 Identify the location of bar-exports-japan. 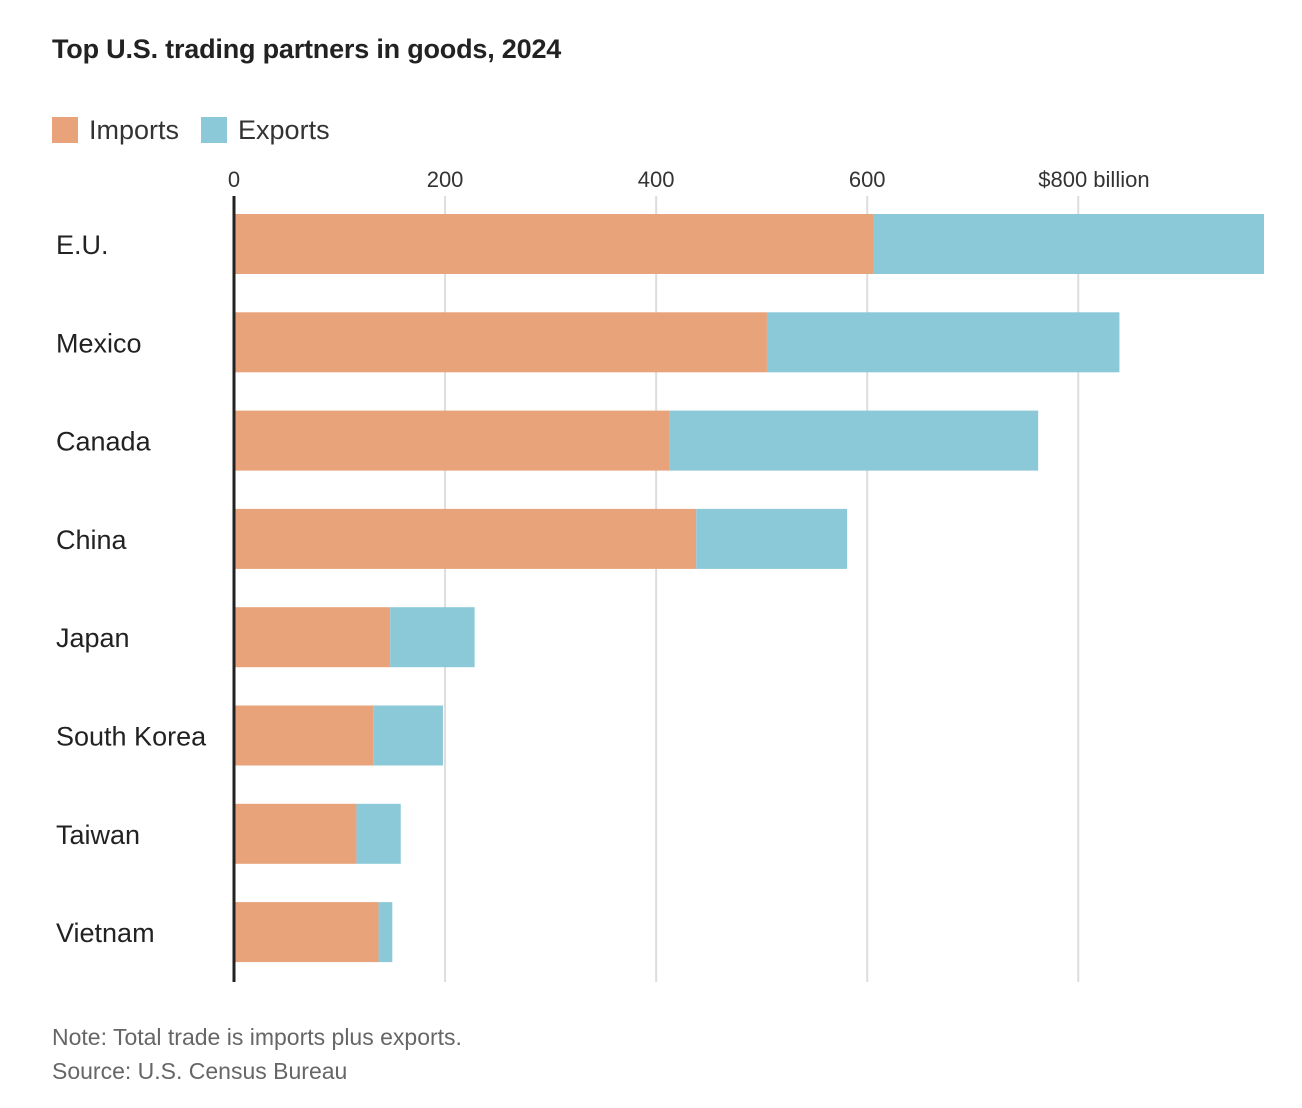
(432, 637).